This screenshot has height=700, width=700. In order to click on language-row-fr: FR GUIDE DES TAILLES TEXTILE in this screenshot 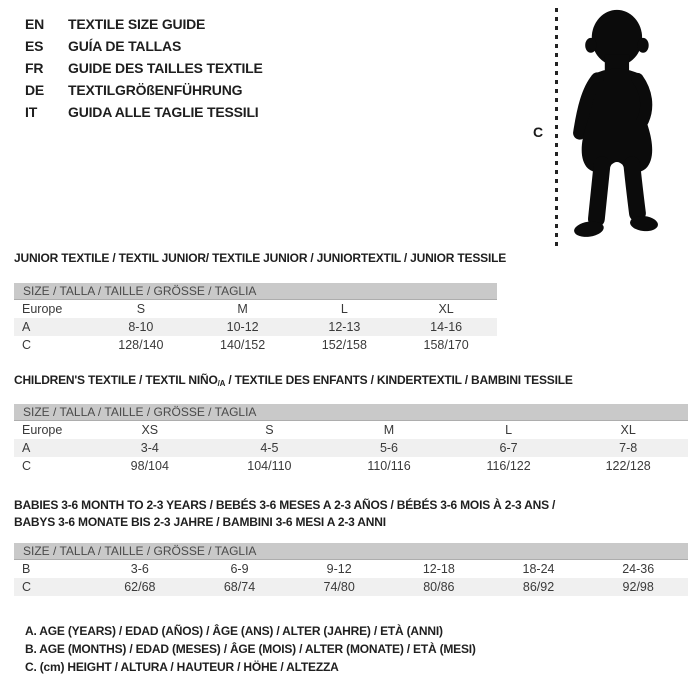, I will do `click(144, 68)`.